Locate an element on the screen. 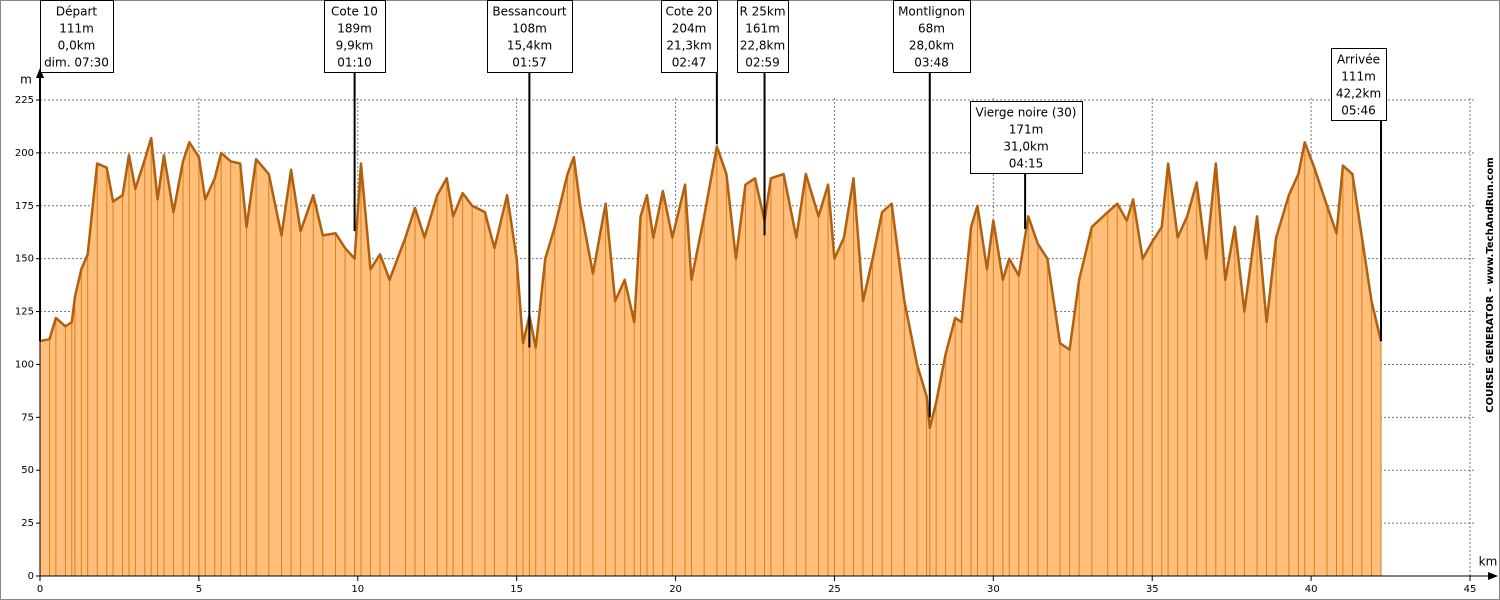  x-tick-label: 0 is located at coordinates (40, 589).